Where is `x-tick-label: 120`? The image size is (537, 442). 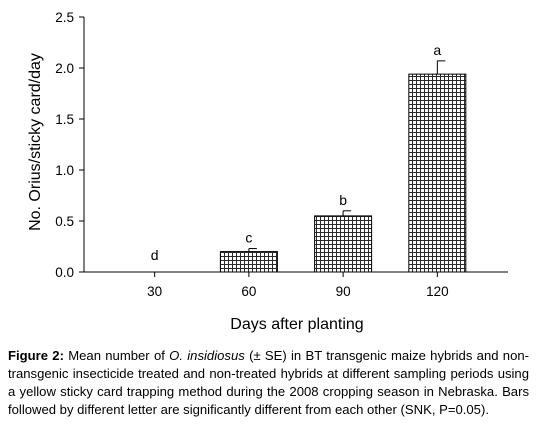
x-tick-label: 120 is located at coordinates (437, 291).